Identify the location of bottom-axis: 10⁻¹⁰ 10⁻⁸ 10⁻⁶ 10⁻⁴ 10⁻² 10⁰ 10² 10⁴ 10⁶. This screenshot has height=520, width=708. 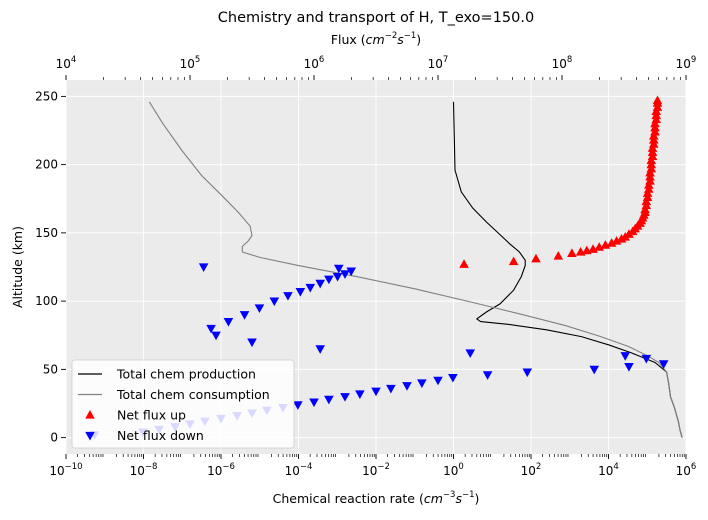
(372, 466).